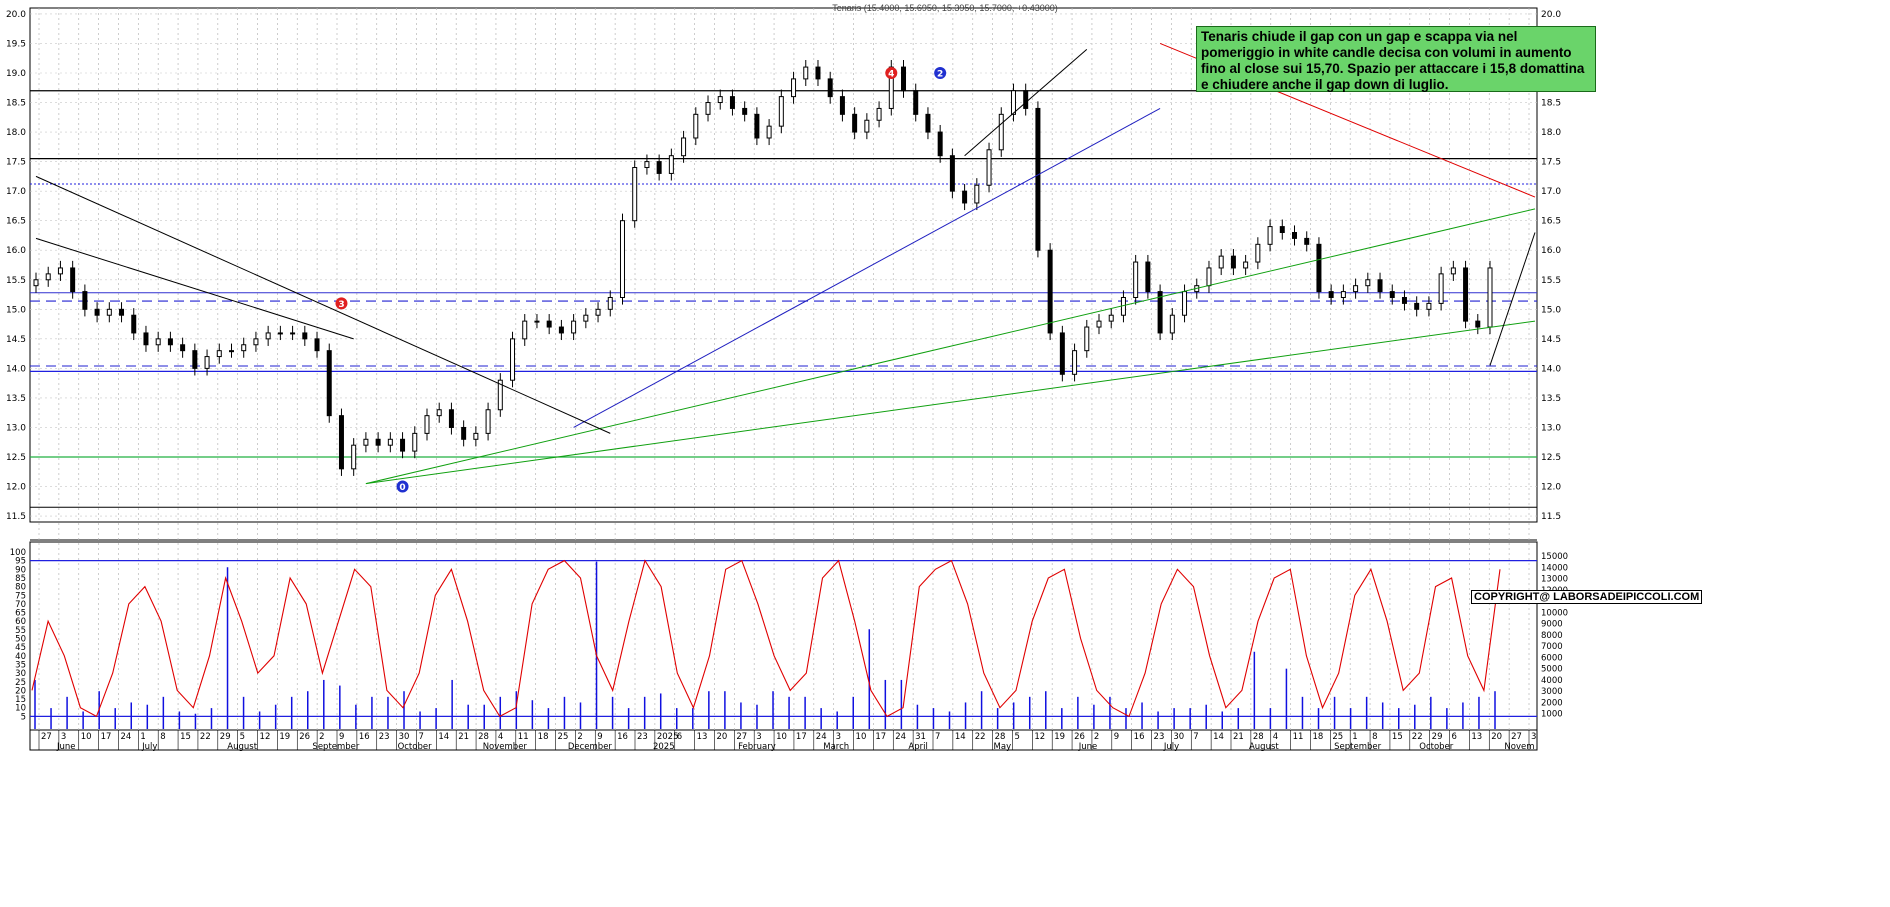 The width and height of the screenshot is (1890, 907). I want to click on y-tick-label-left: 15.0, so click(16, 310).